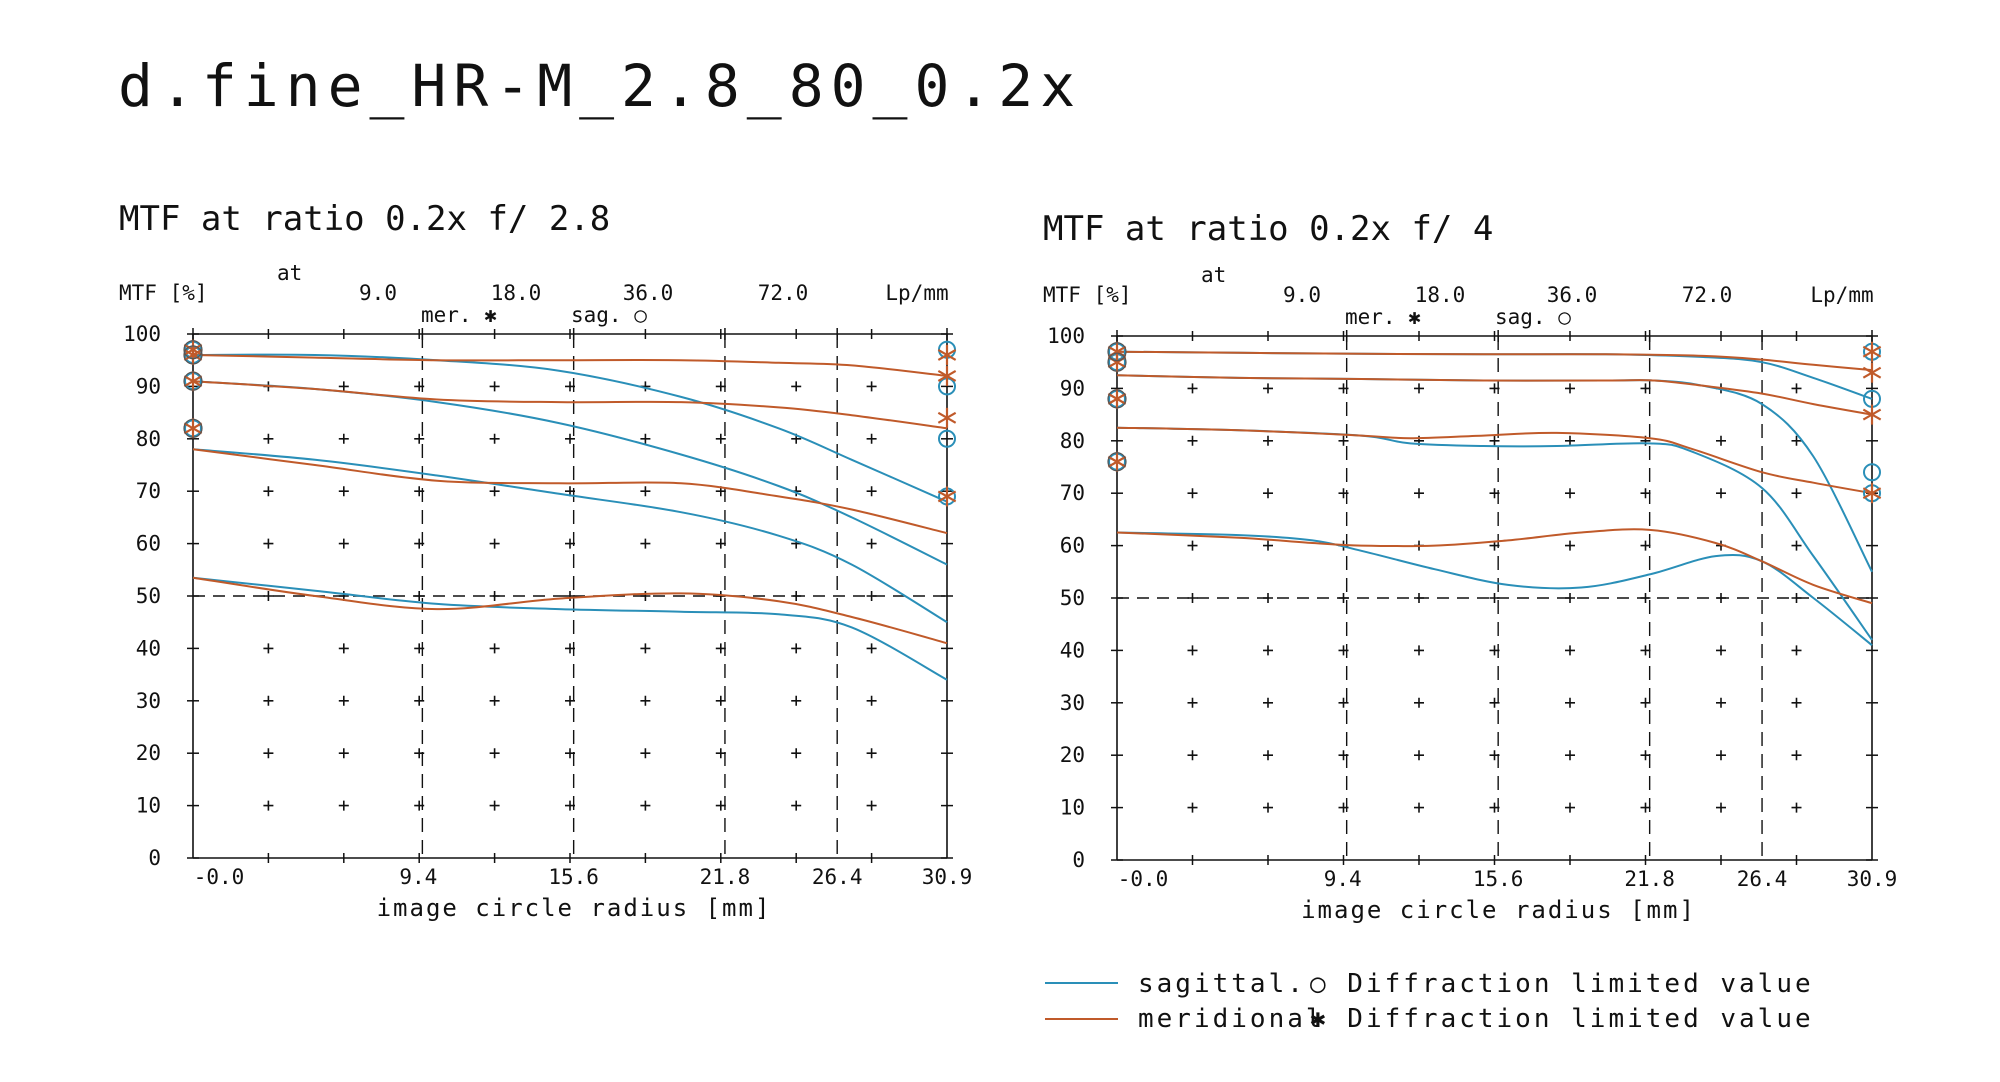 This screenshot has height=1082, width=2000. What do you see at coordinates (142, 334) in the screenshot?
I see `y-tick-label: 100` at bounding box center [142, 334].